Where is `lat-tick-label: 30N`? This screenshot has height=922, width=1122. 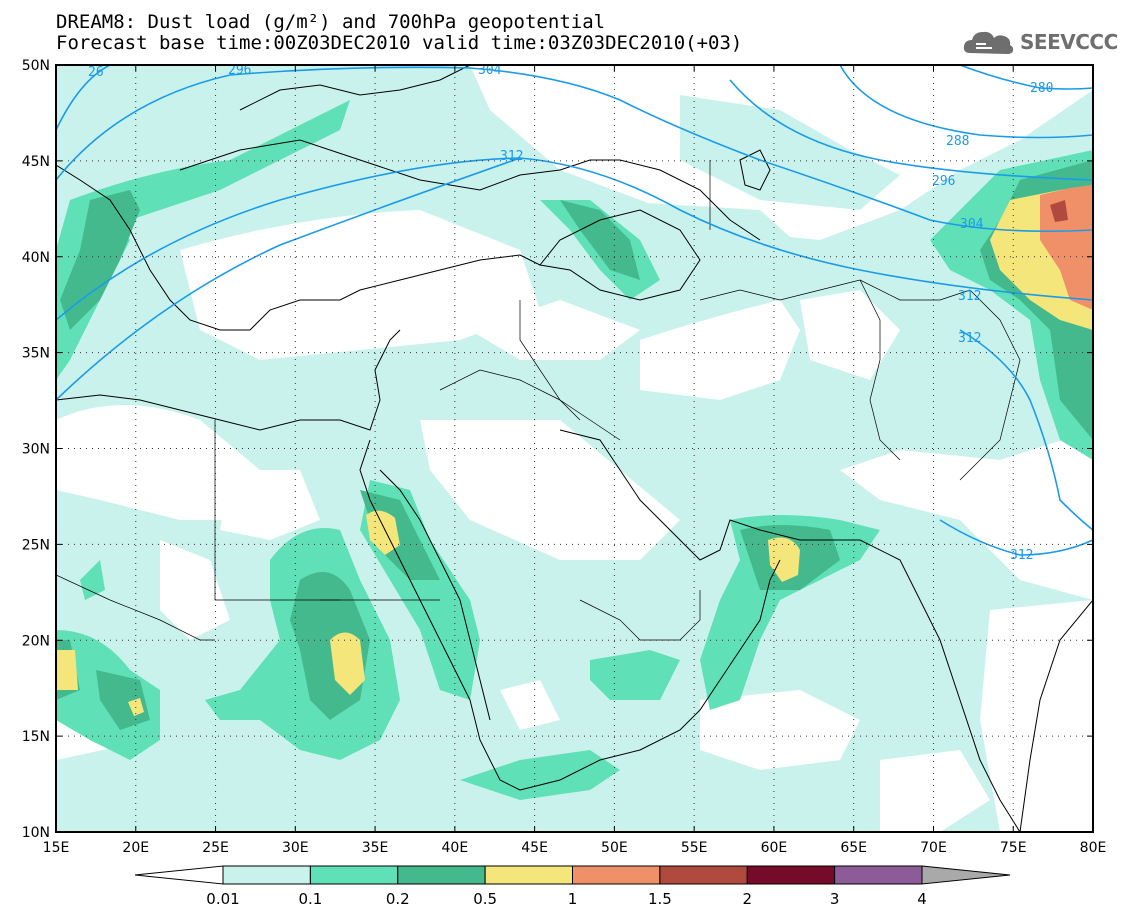
lat-tick-label: 30N is located at coordinates (36, 450).